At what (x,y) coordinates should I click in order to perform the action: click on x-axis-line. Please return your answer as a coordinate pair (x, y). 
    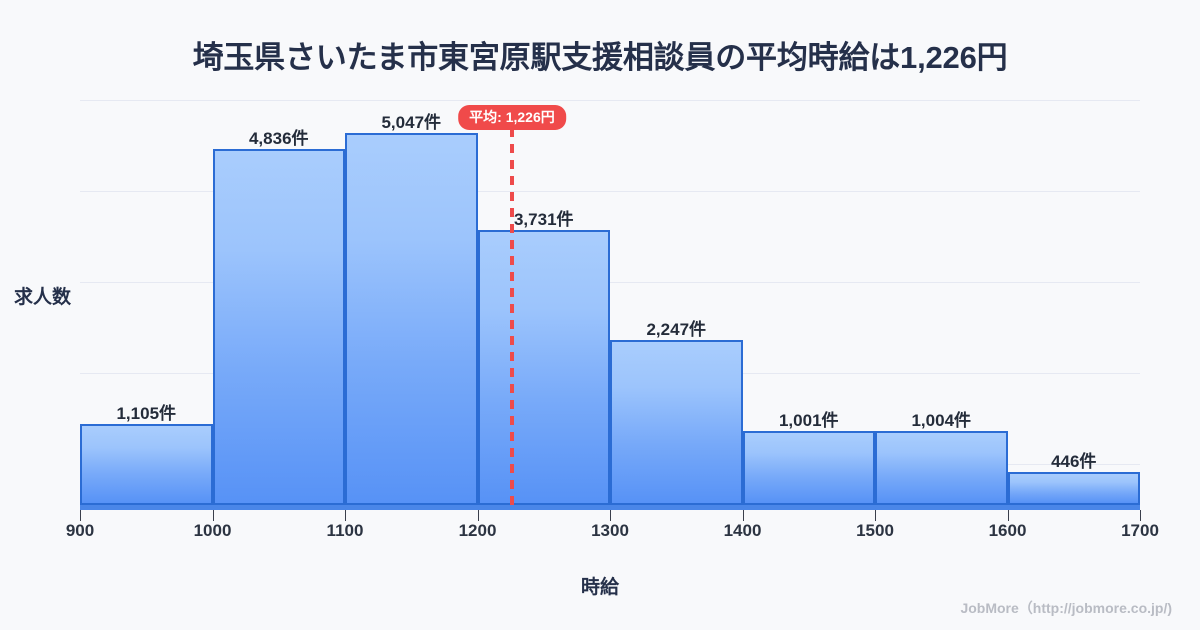
    Looking at the image, I should click on (610, 506).